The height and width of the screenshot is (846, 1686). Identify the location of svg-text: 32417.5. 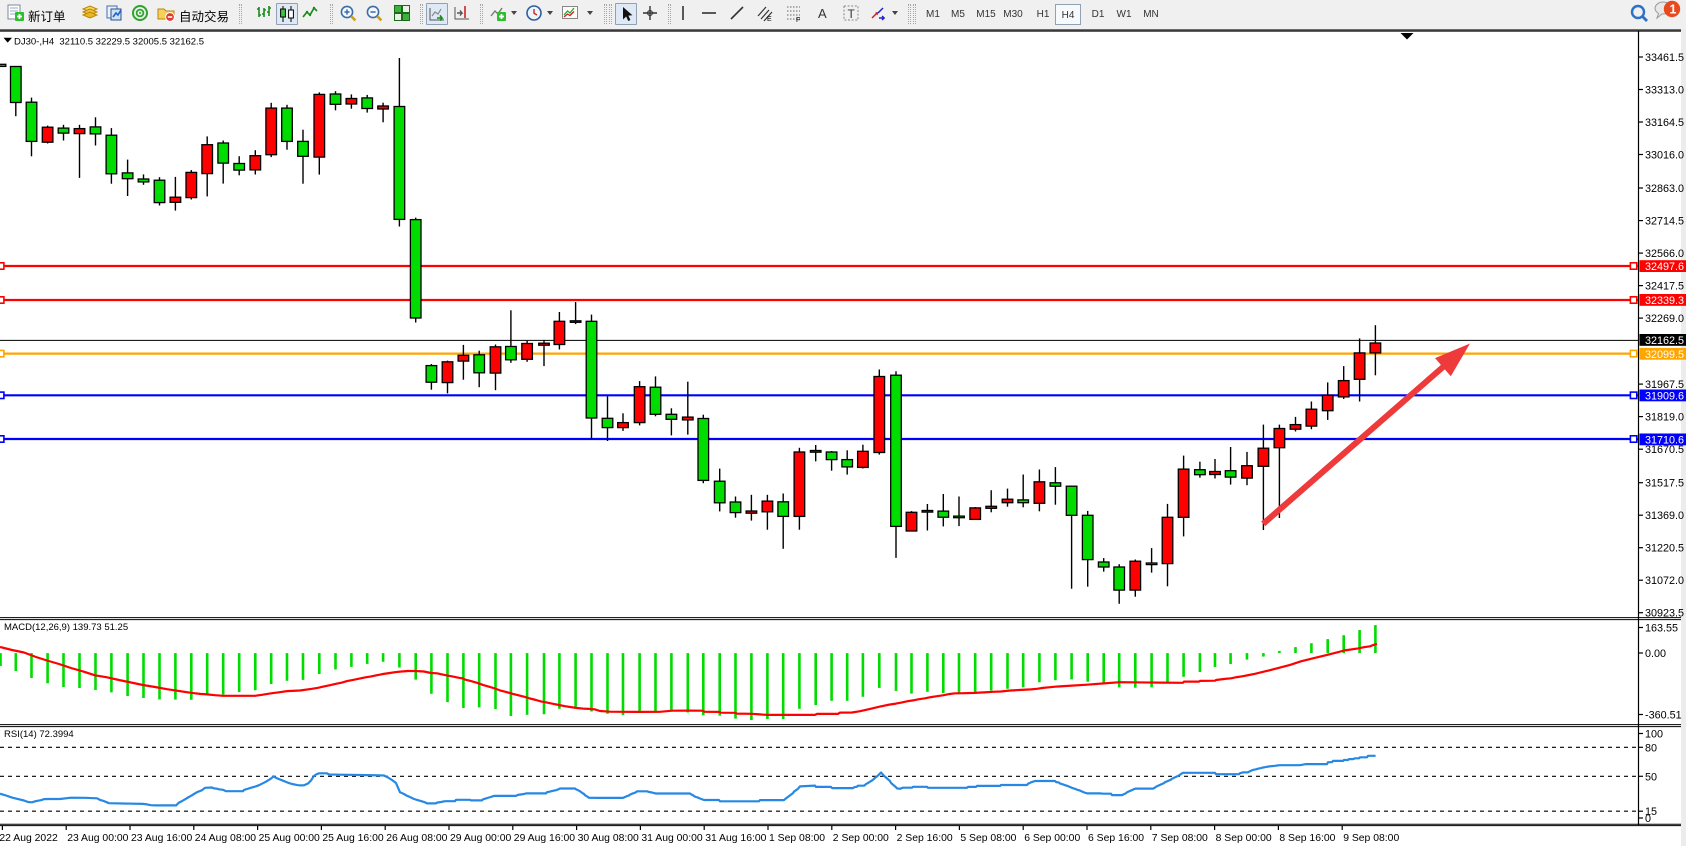
(1664, 287).